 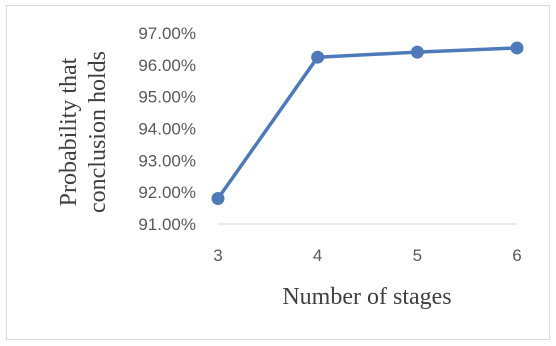 I want to click on y-tick-label: 92.00%, so click(x=167, y=192).